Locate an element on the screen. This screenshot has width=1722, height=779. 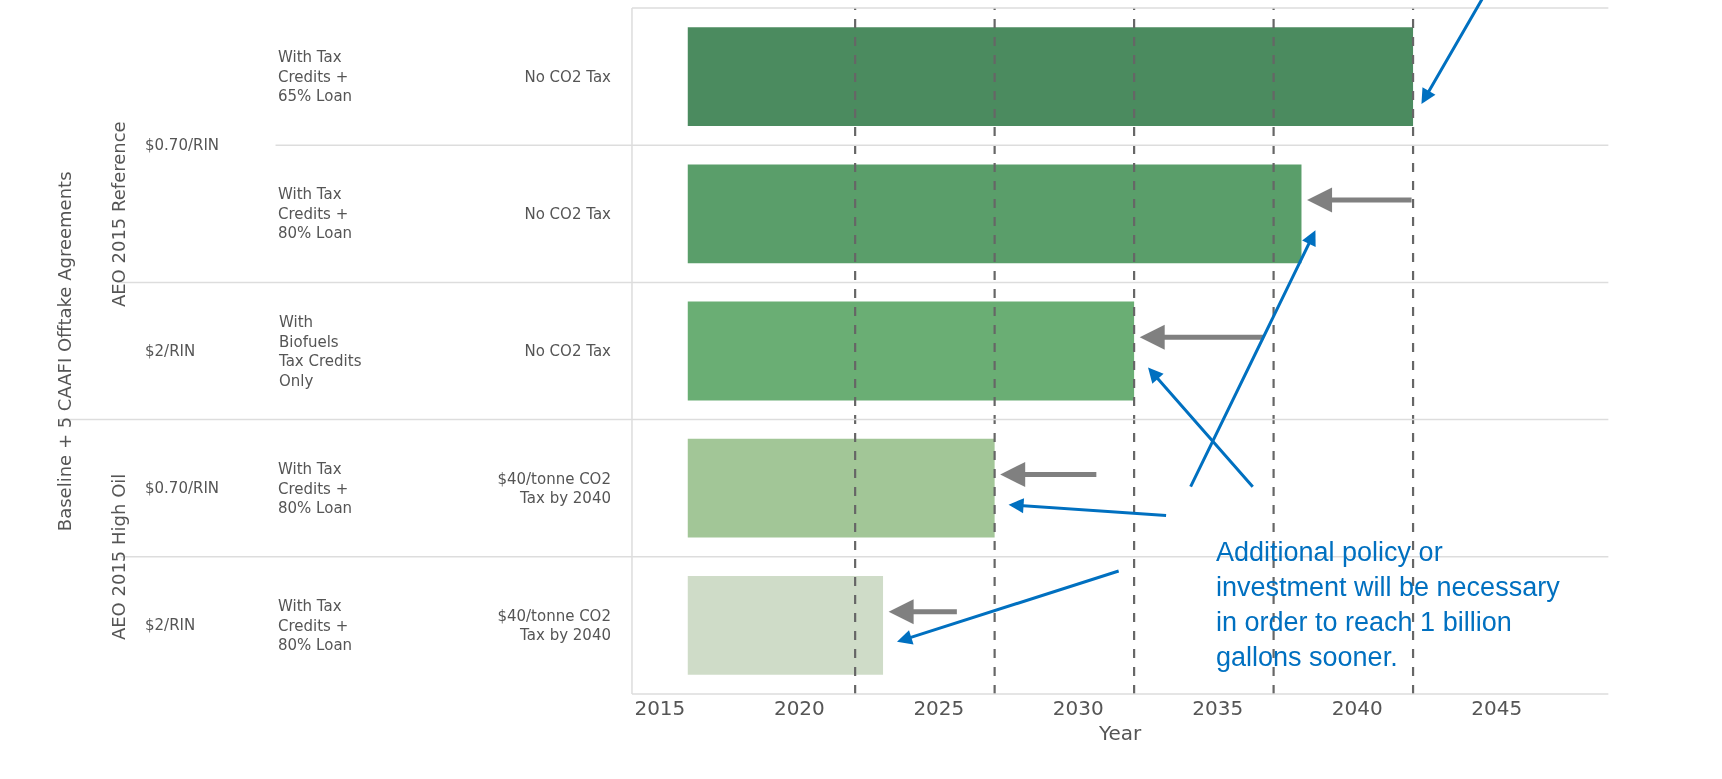
x-tick-label: 2030 is located at coordinates (1078, 708).